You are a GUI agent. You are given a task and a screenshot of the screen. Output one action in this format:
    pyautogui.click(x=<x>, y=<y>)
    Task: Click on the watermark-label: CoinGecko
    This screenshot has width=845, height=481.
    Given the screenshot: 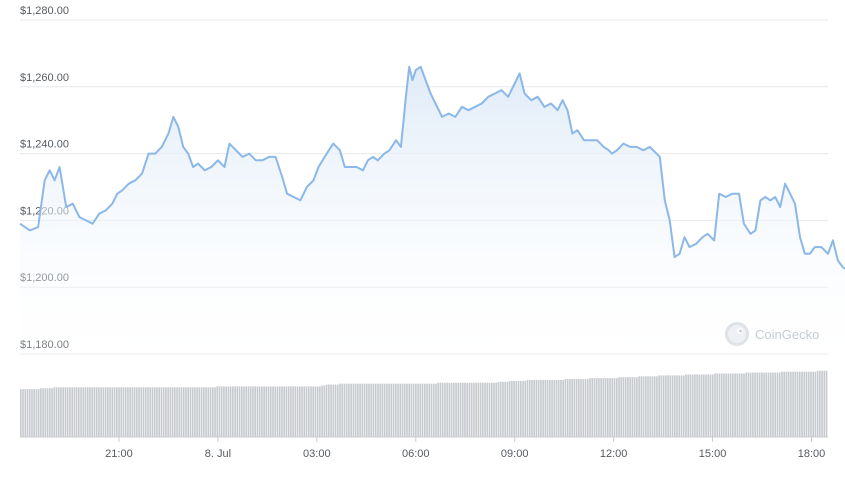 What is the action you would take?
    pyautogui.click(x=787, y=334)
    